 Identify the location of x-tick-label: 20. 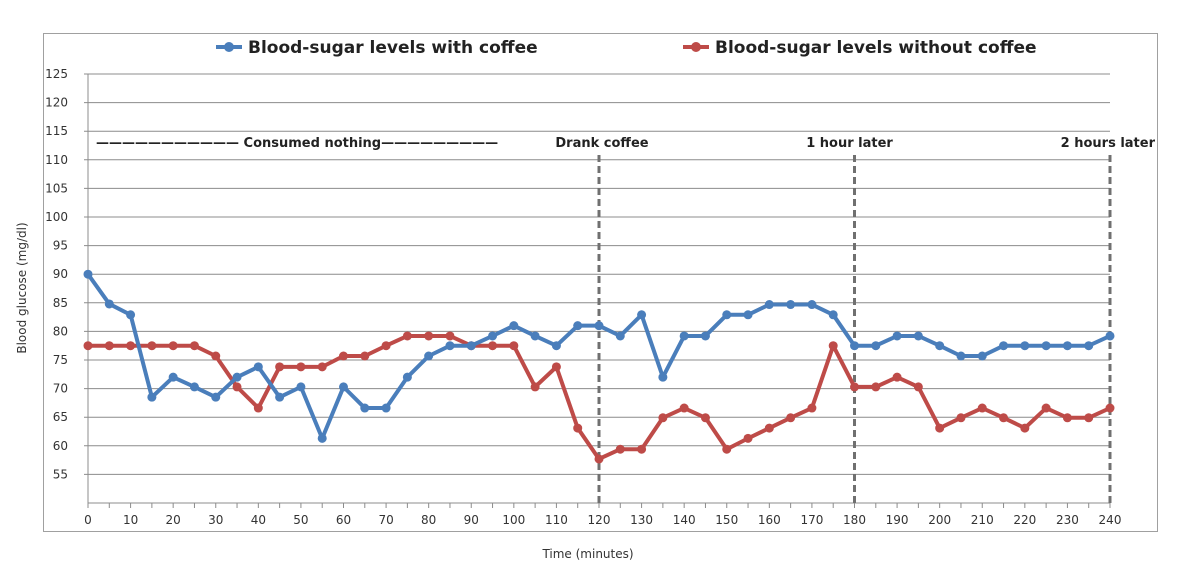
(173, 520).